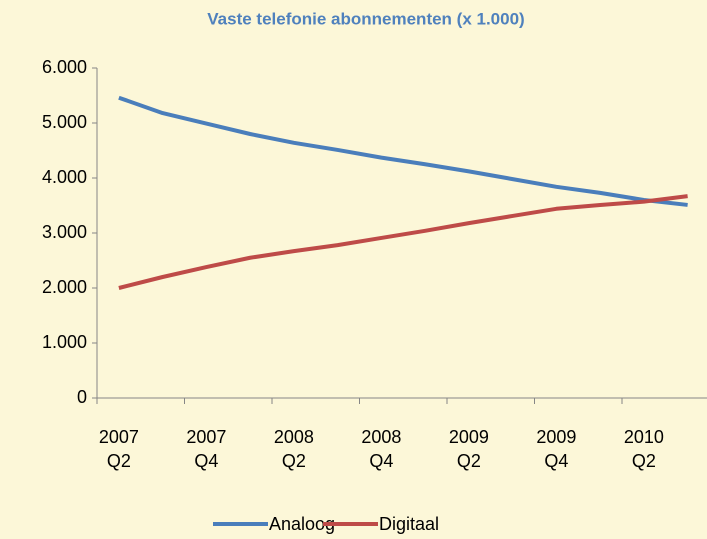 This screenshot has width=707, height=539. What do you see at coordinates (82, 397) in the screenshot?
I see `y-tick-label: 0` at bounding box center [82, 397].